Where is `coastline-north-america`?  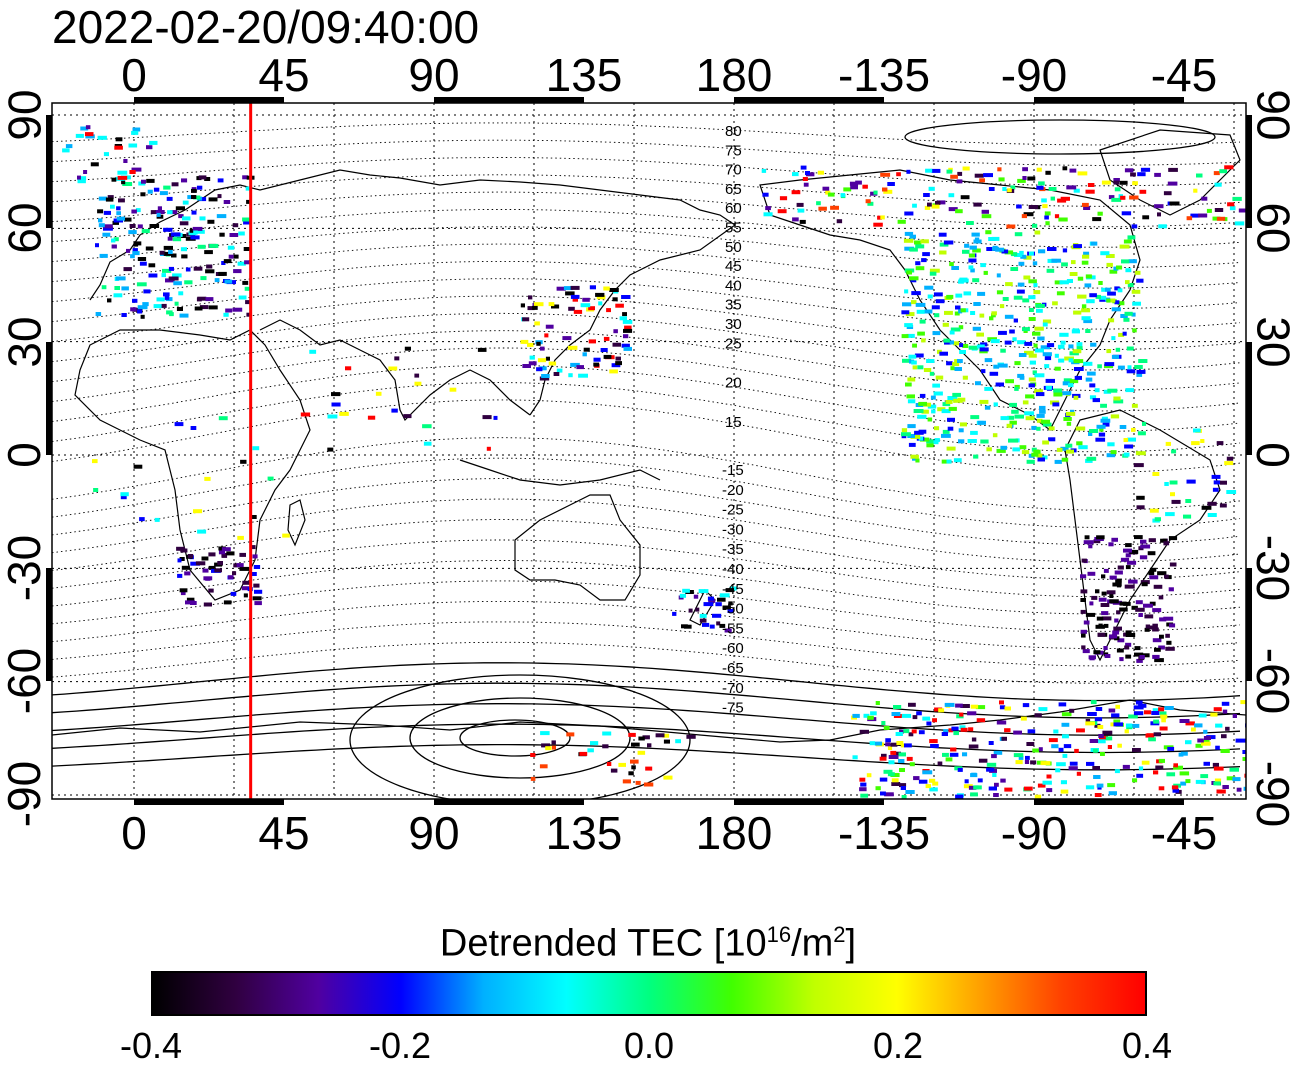
coastline-north-america is located at coordinates (950, 300).